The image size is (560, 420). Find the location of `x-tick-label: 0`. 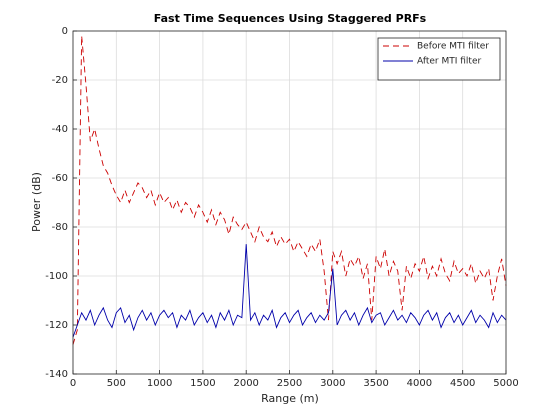

x-tick-label: 0 is located at coordinates (73, 383).